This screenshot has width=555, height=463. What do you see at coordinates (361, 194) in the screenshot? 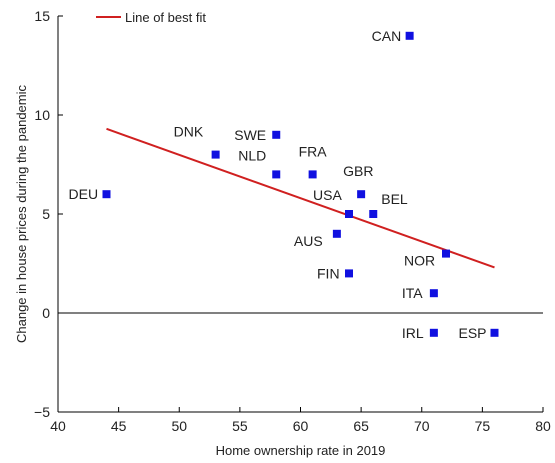
I see `point-gbr` at bounding box center [361, 194].